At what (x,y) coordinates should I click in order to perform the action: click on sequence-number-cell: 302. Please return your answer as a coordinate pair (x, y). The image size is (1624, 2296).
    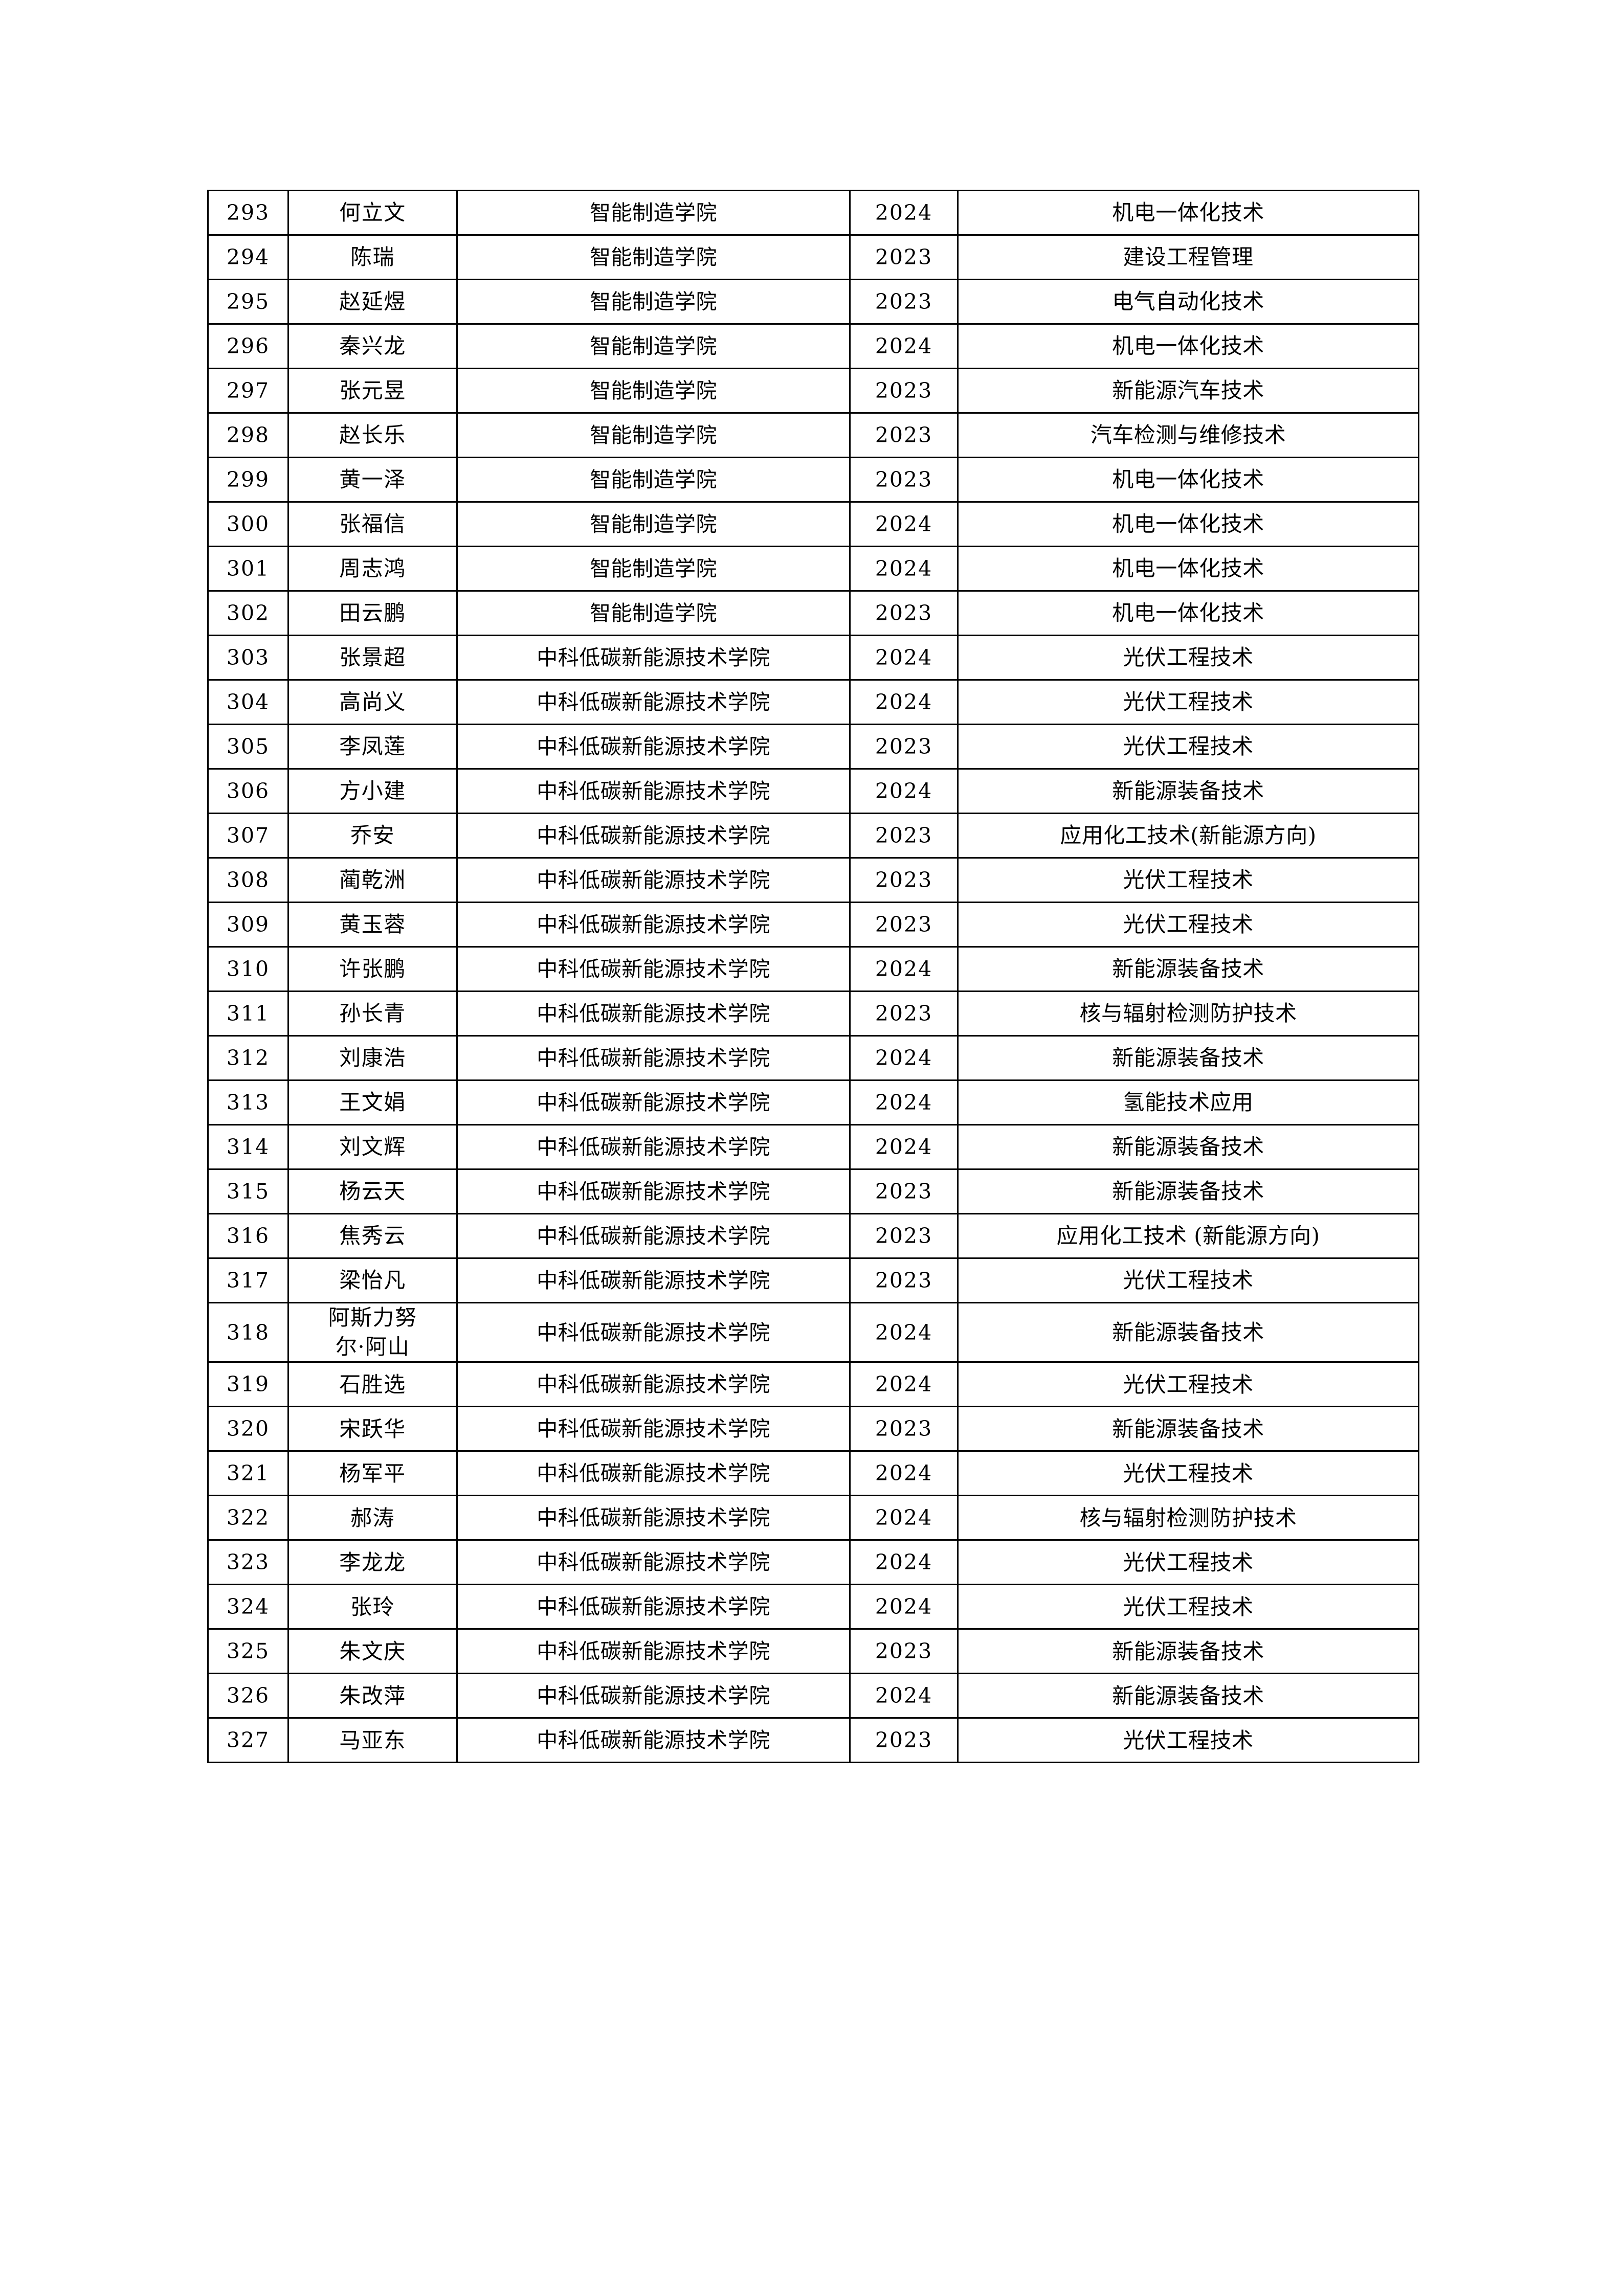
    Looking at the image, I should click on (248, 613).